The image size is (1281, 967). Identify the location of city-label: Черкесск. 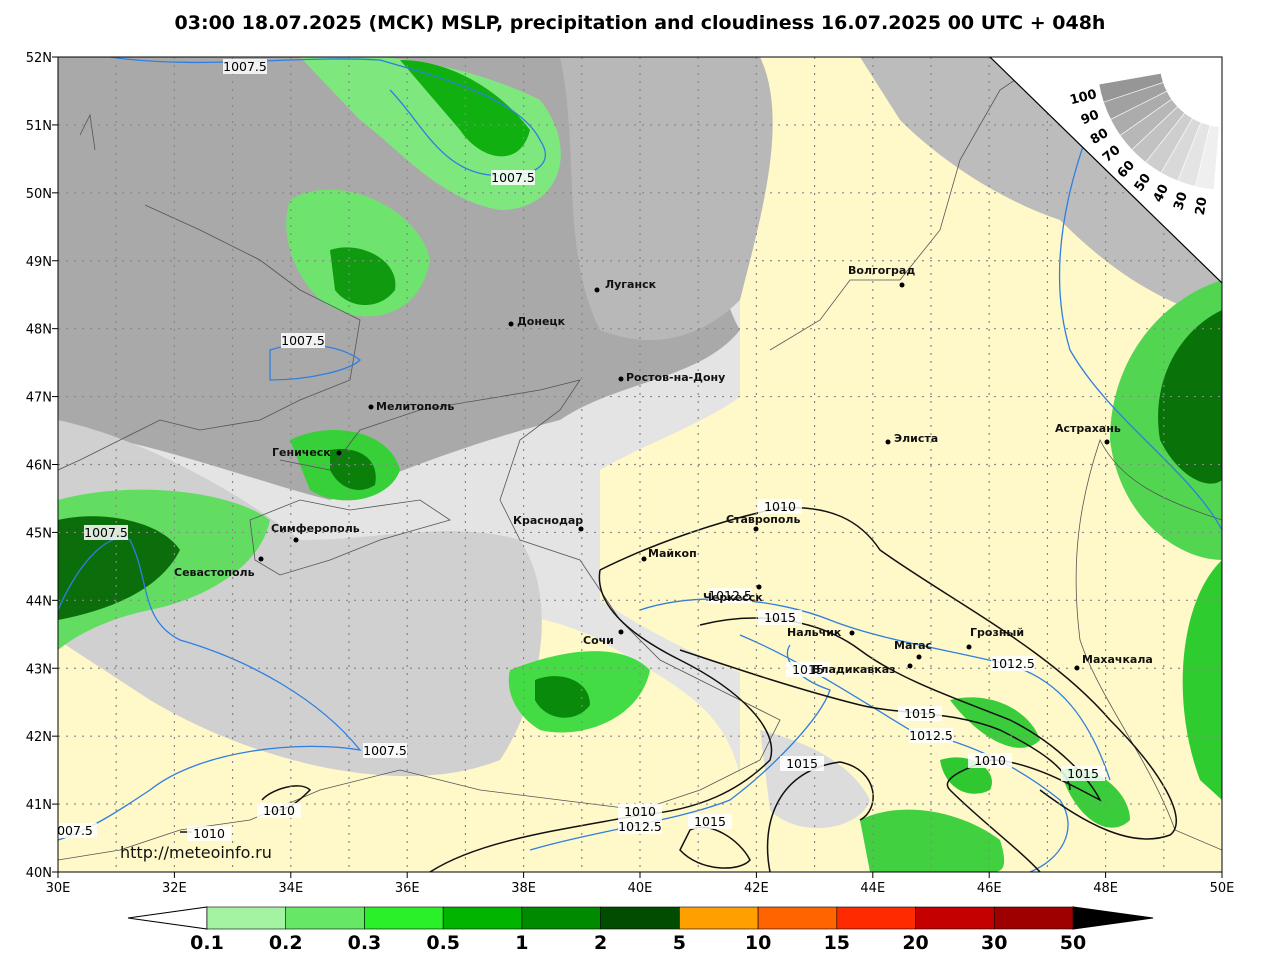
(733, 597).